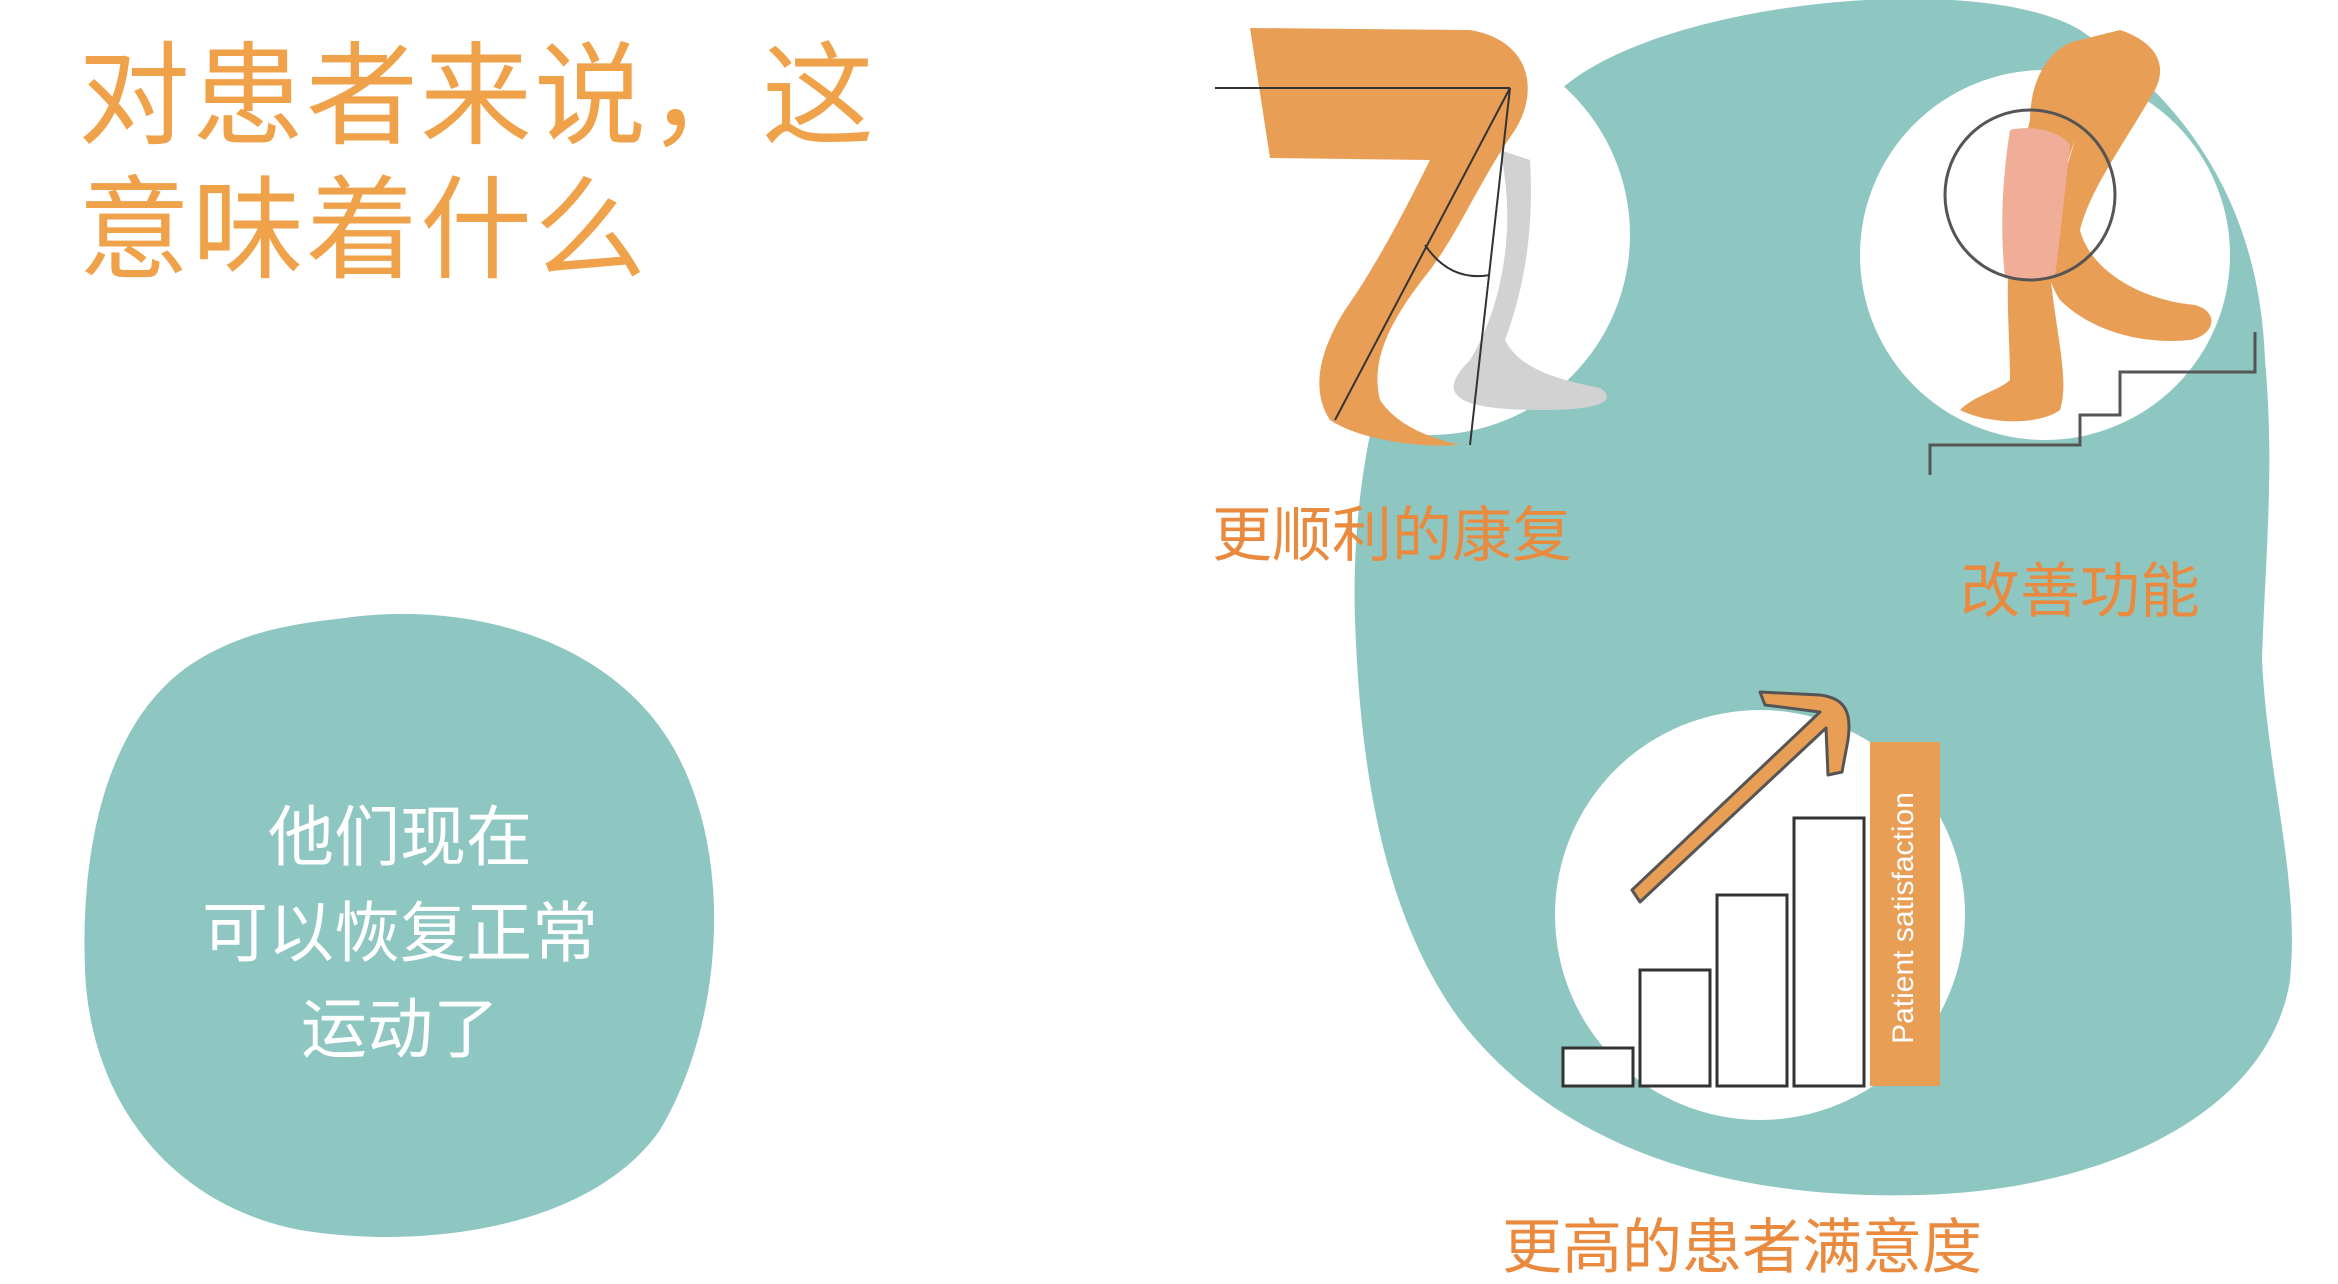  What do you see at coordinates (1411, 237) in the screenshot?
I see `bent-leg-icon` at bounding box center [1411, 237].